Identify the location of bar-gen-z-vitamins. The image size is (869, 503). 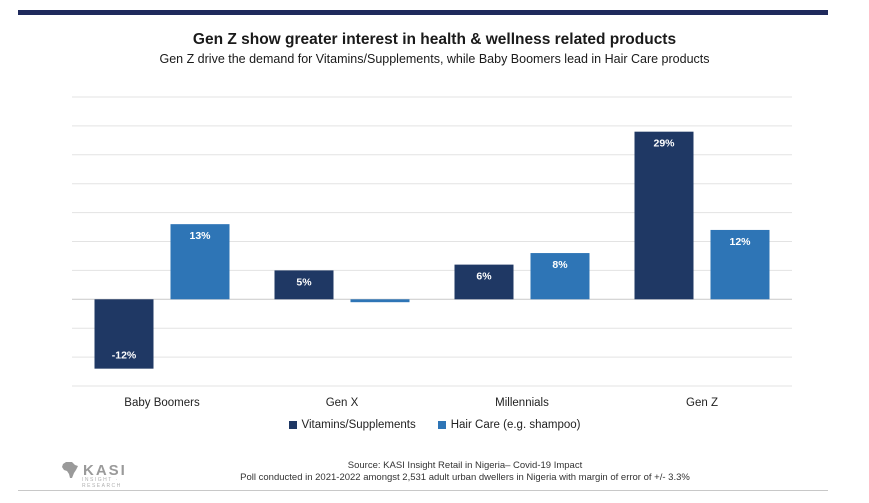
(664, 215).